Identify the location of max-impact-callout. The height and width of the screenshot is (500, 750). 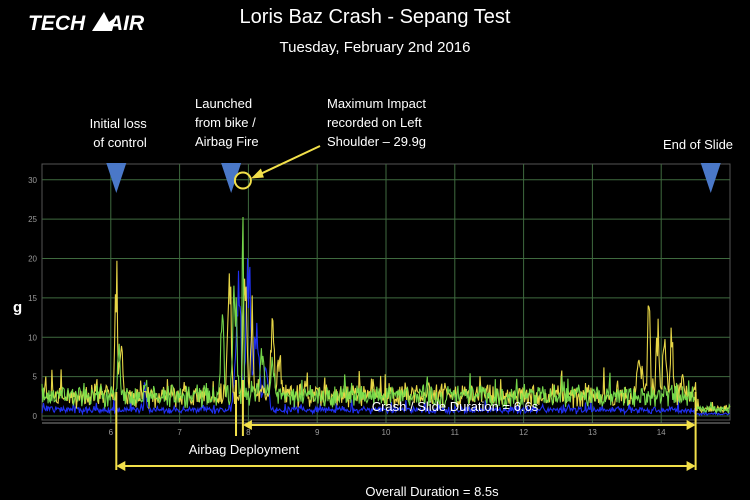
(277, 167).